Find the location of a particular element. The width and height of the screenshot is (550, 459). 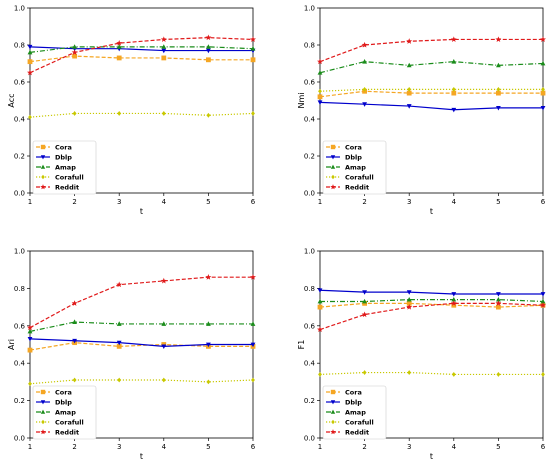

legend: Cora Dblp Amap Corafull Reddit is located at coordinates (354, 167).